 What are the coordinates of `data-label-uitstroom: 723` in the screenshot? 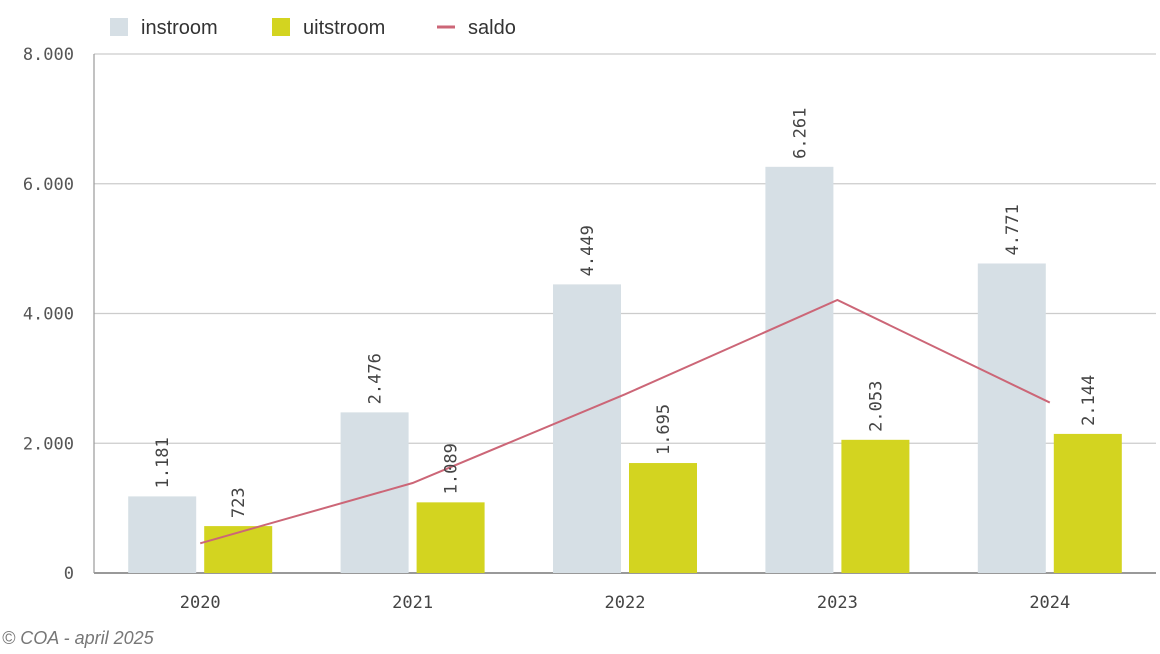 It's located at (239, 502).